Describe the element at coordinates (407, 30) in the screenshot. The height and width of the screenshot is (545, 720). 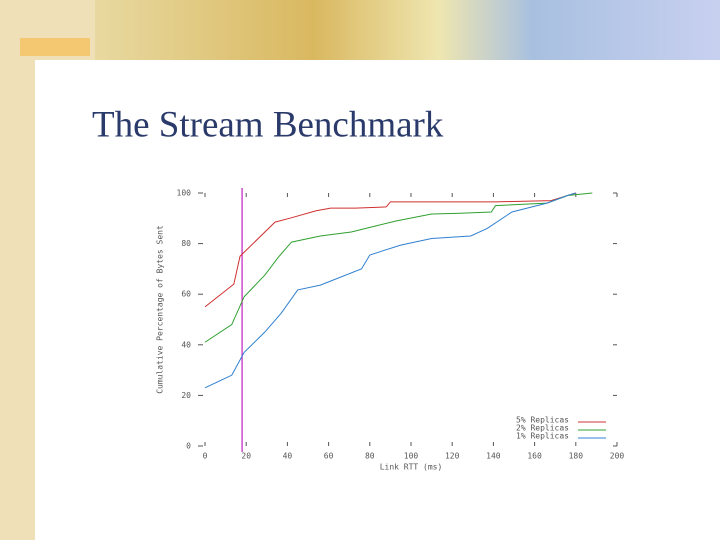
I see `banner` at that location.